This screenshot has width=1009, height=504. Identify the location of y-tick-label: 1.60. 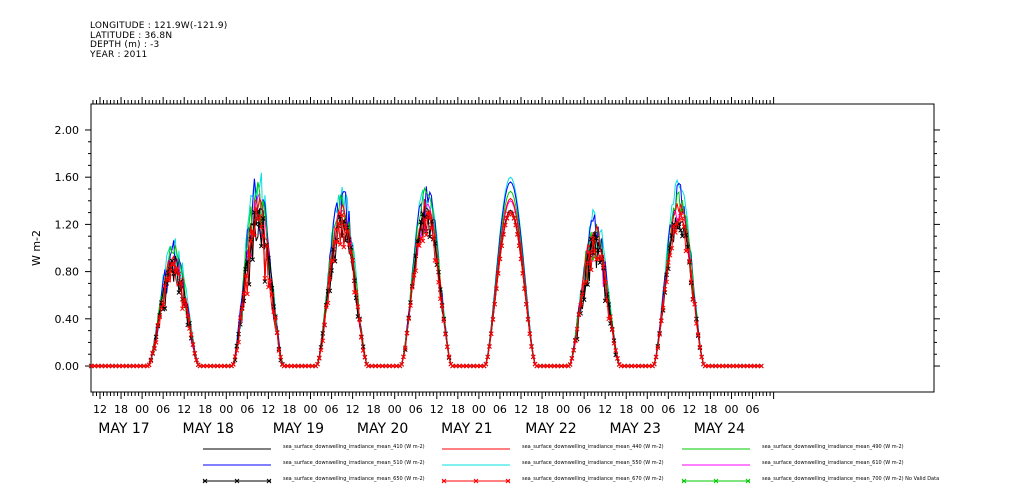
(67, 177).